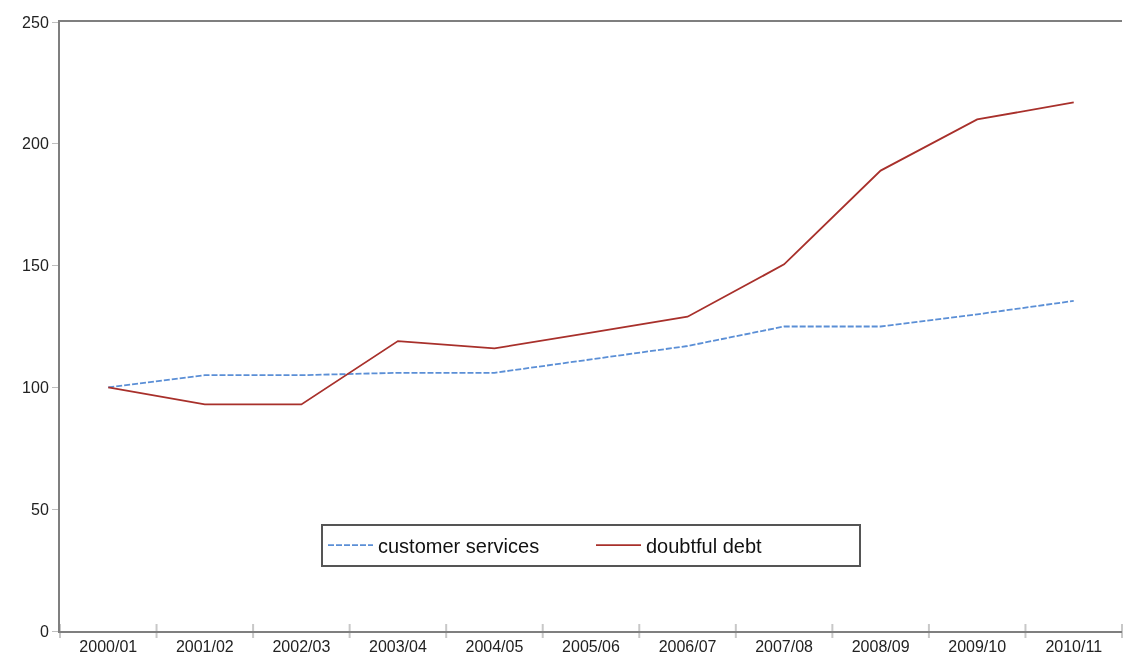 This screenshot has height=664, width=1126. Describe the element at coordinates (108, 647) in the screenshot. I see `x-tick-label: 2000/01` at that location.